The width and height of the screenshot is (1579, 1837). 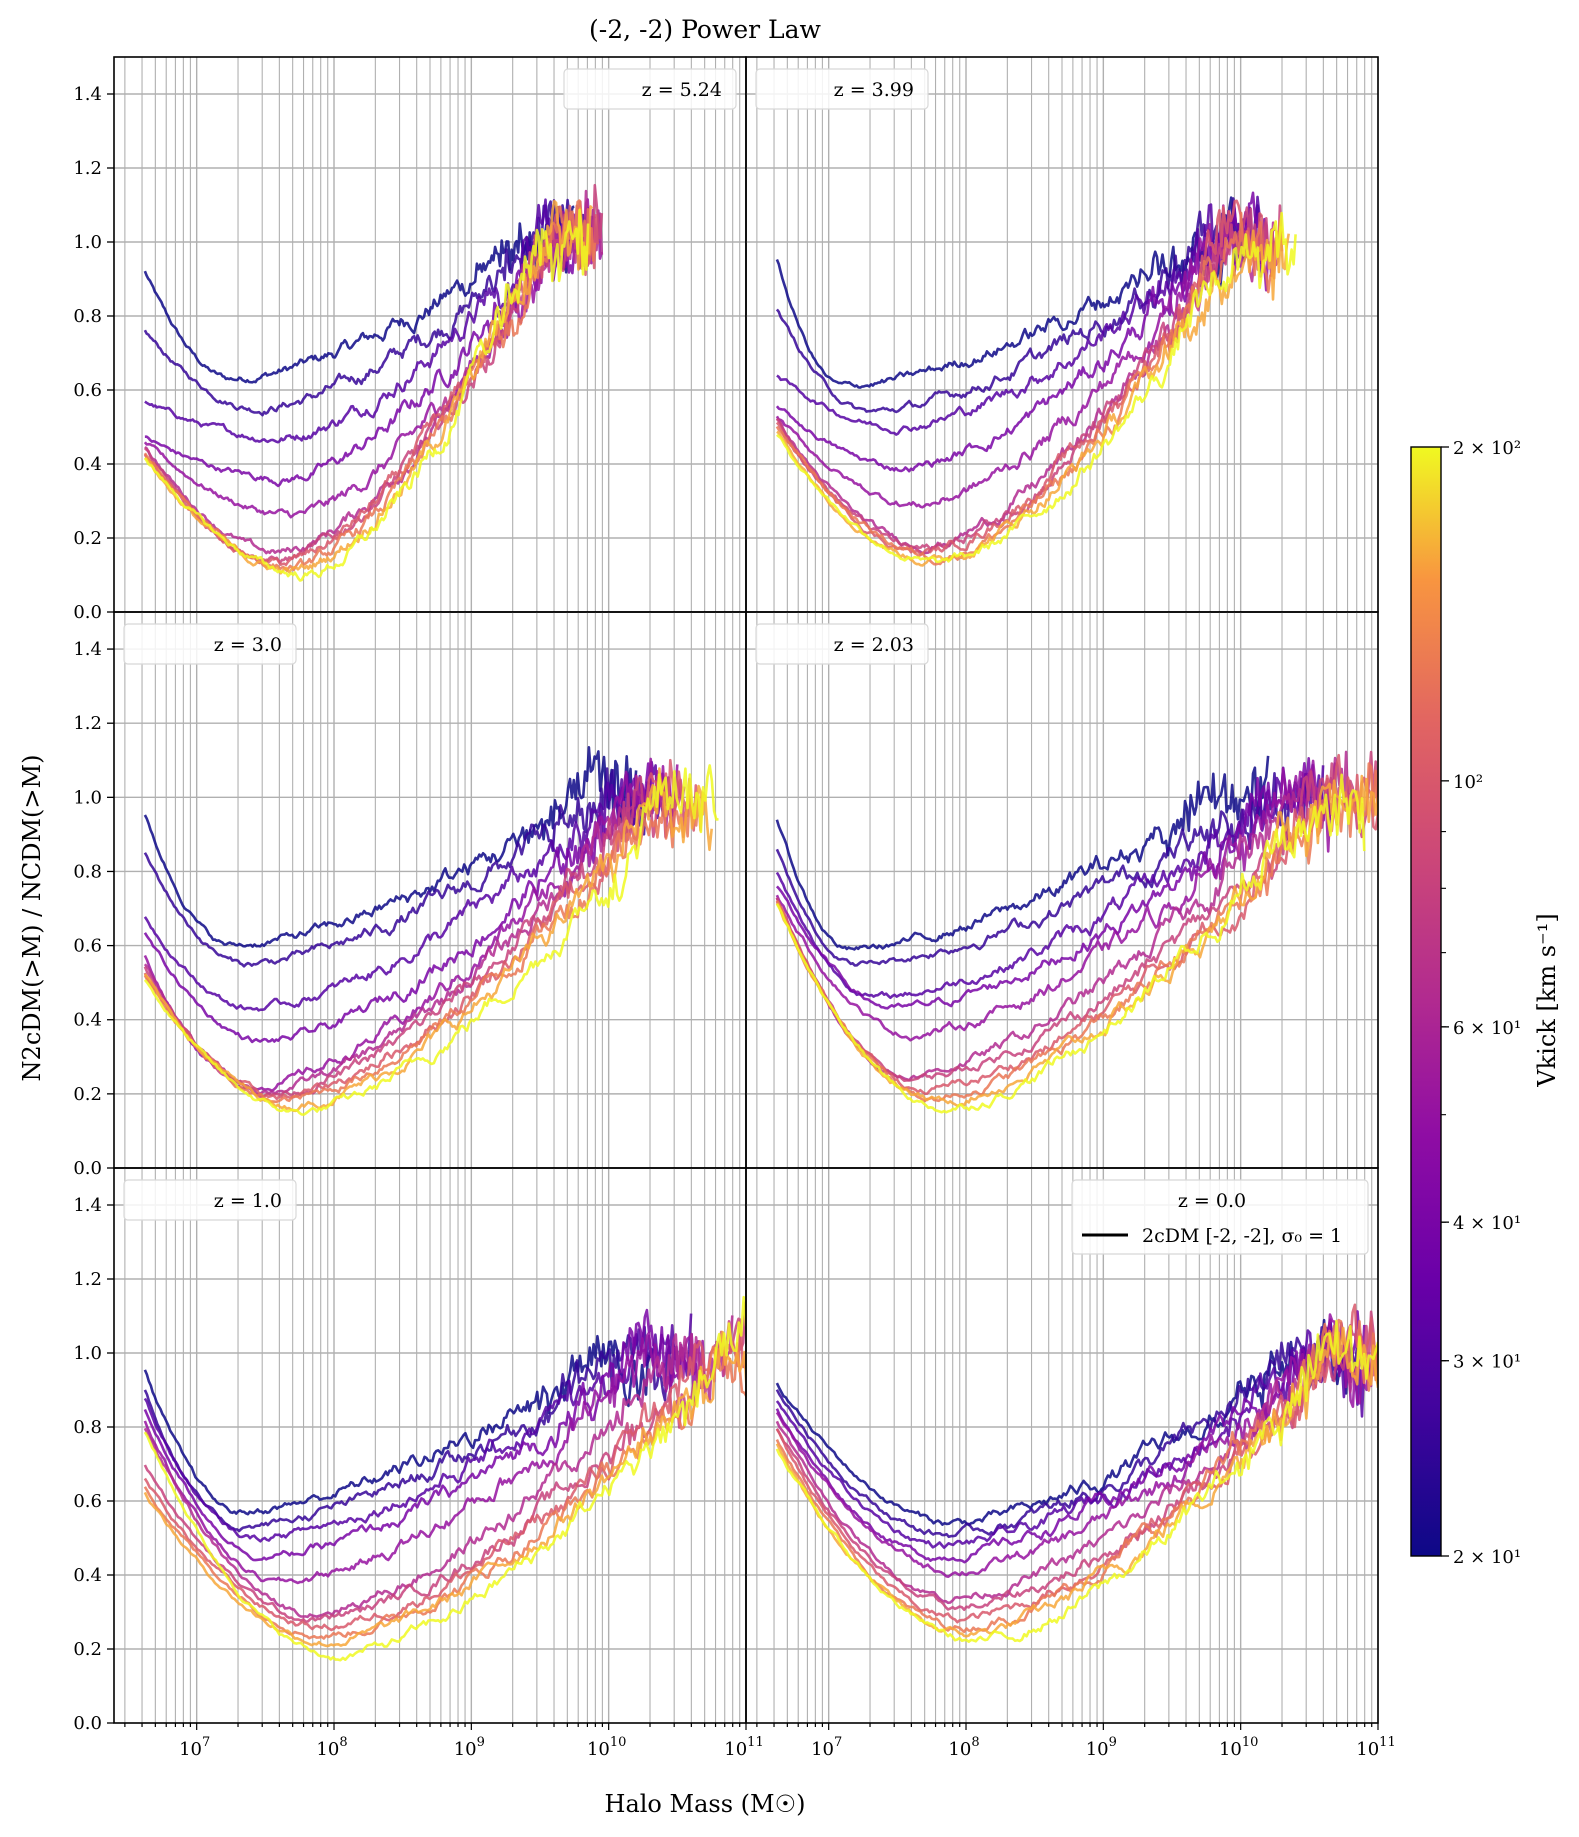 What do you see at coordinates (1487, 1362) in the screenshot?
I see `colorbar-tick-label: 3 × 10¹` at bounding box center [1487, 1362].